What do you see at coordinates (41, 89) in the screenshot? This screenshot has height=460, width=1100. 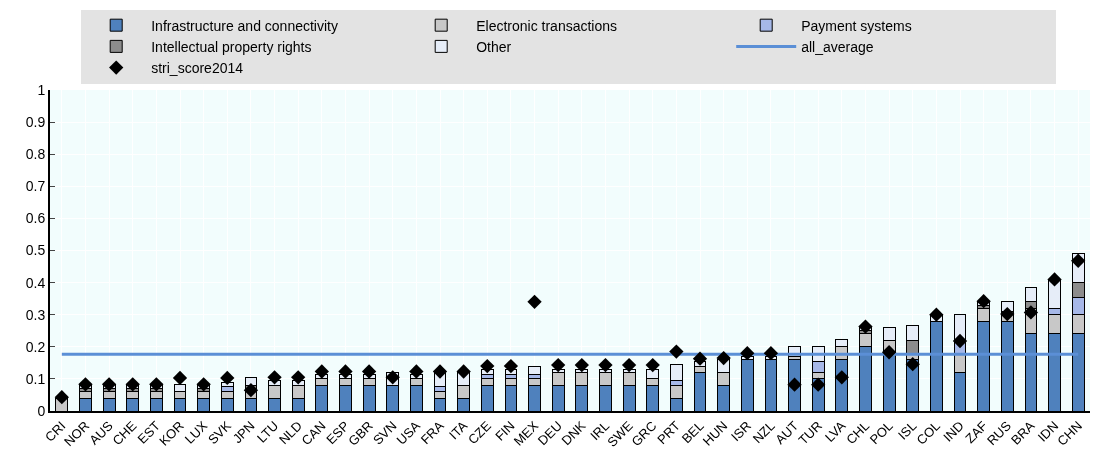 I see `y-tick-label: 1` at bounding box center [41, 89].